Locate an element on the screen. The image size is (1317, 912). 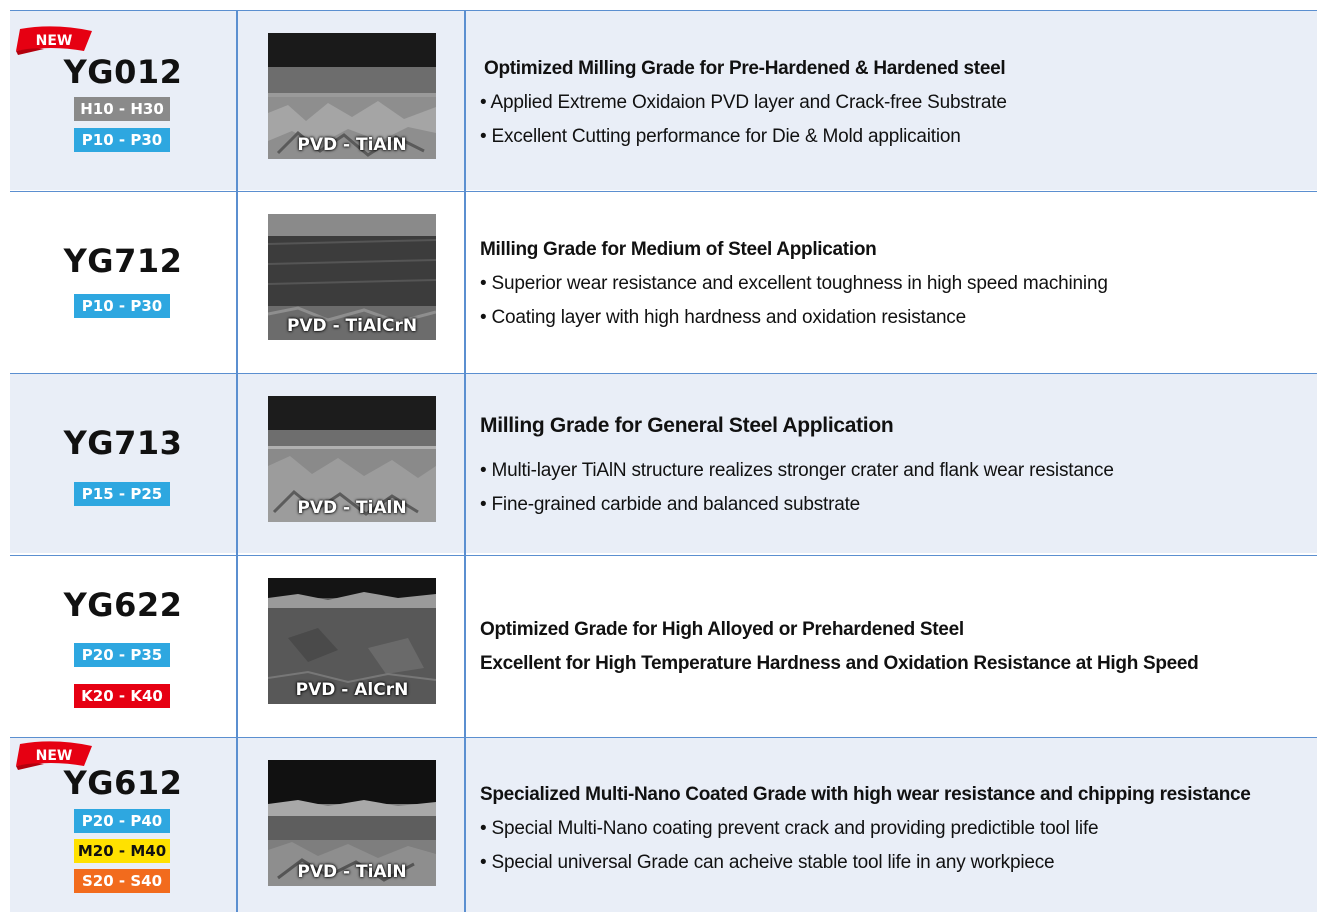
coating-image-cell: PVD - TiAlCrN is located at coordinates (351, 281).